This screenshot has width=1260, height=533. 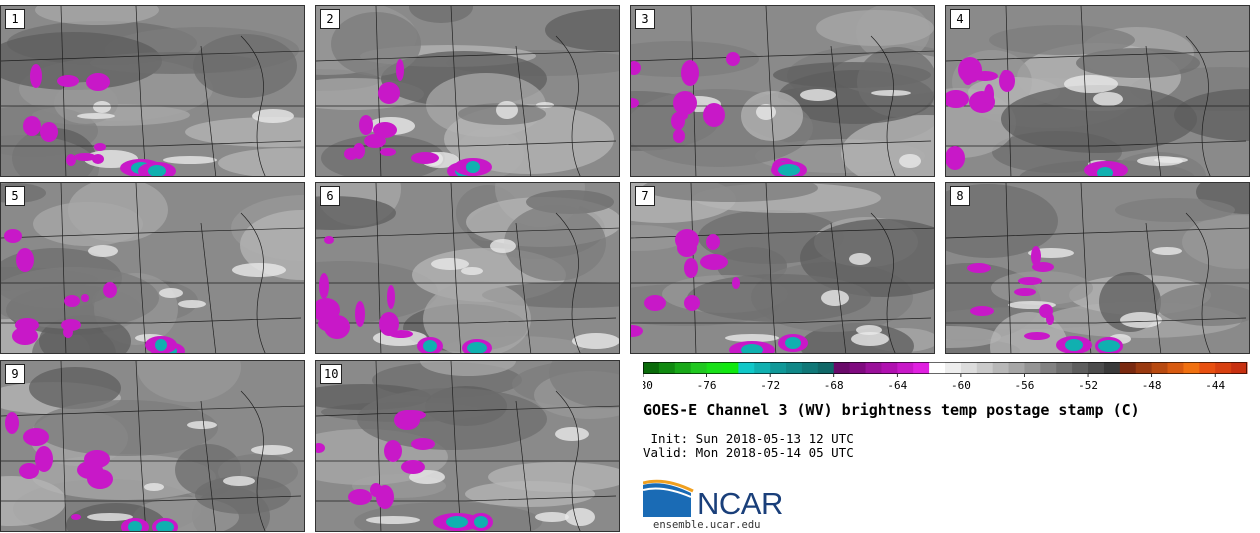 I want to click on map-panel: 5, so click(x=152, y=268).